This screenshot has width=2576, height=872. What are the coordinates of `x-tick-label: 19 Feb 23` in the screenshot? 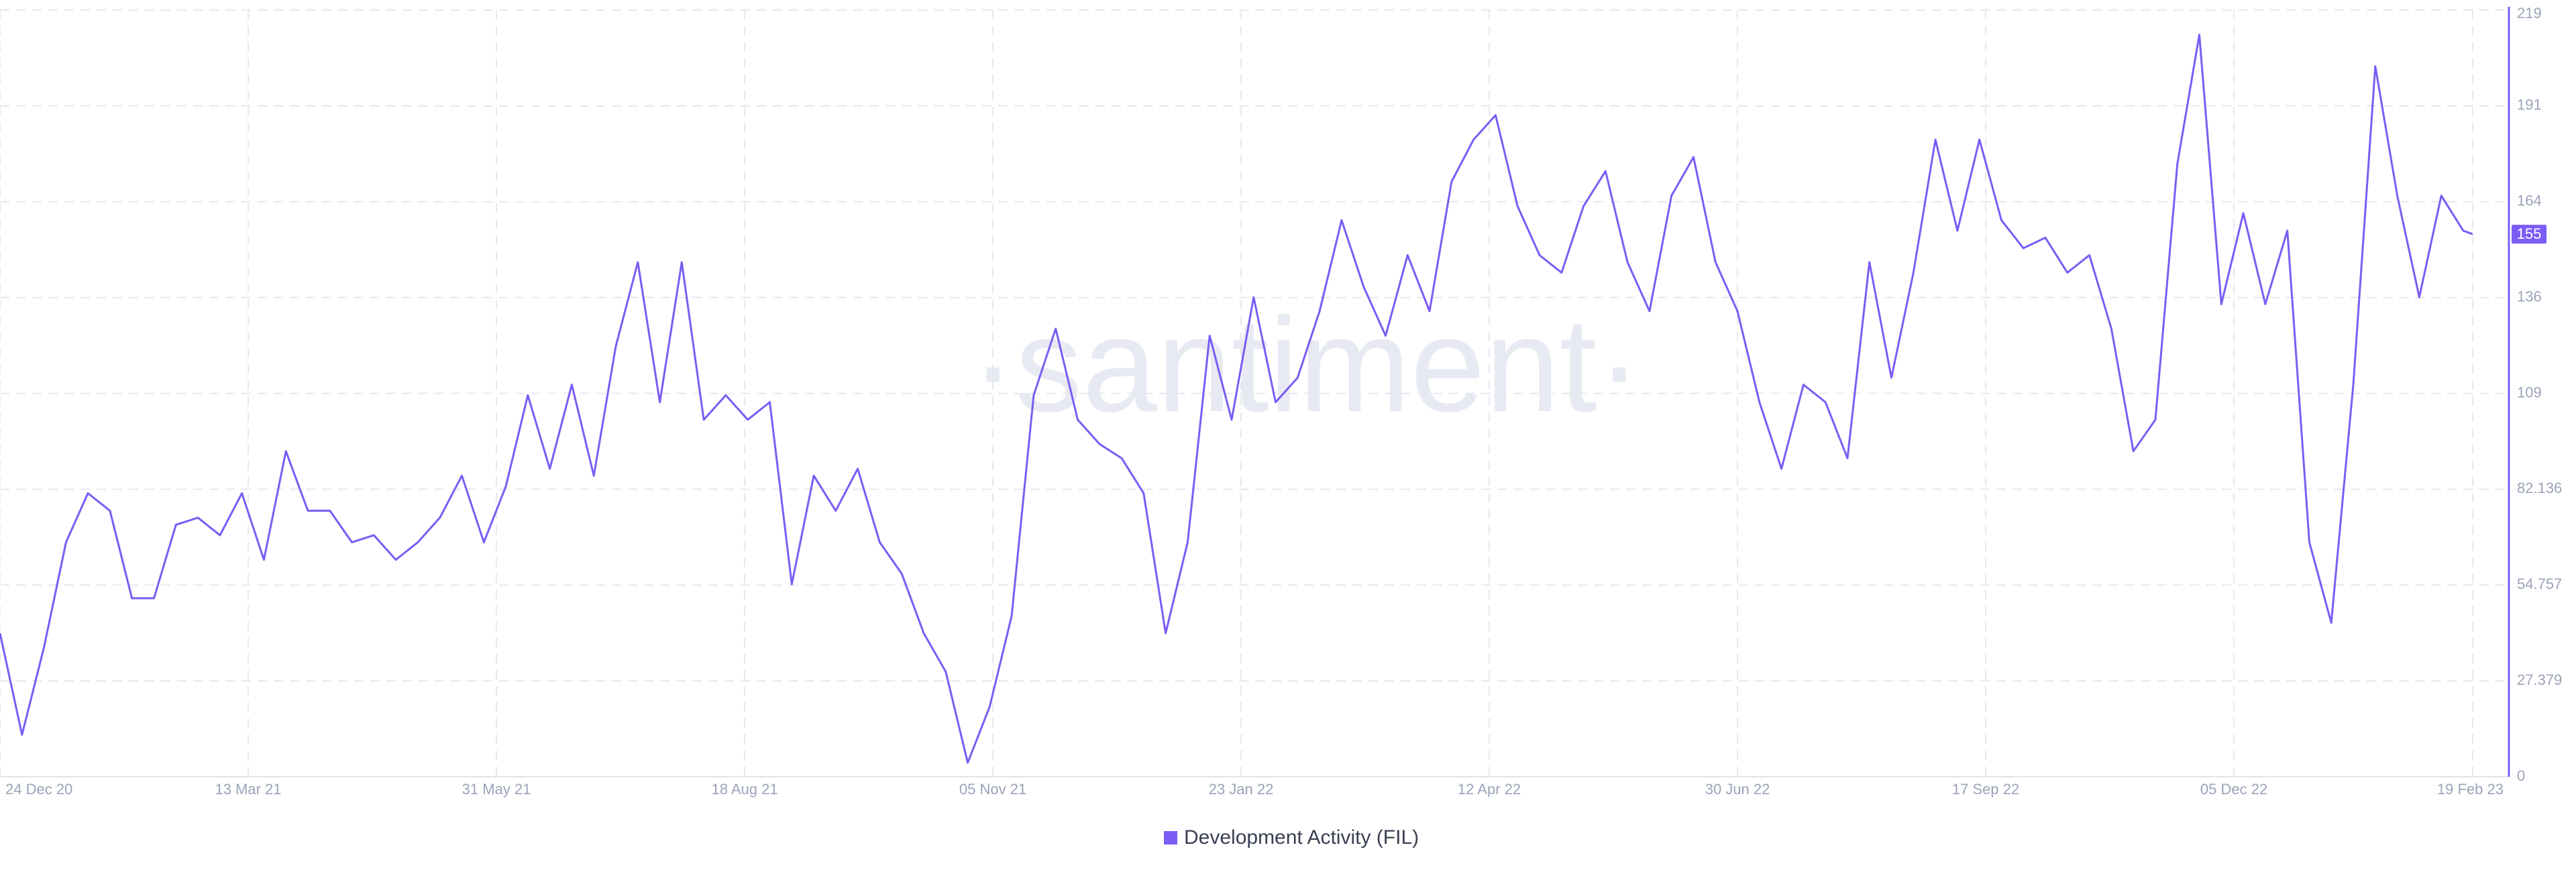 It's located at (2470, 790).